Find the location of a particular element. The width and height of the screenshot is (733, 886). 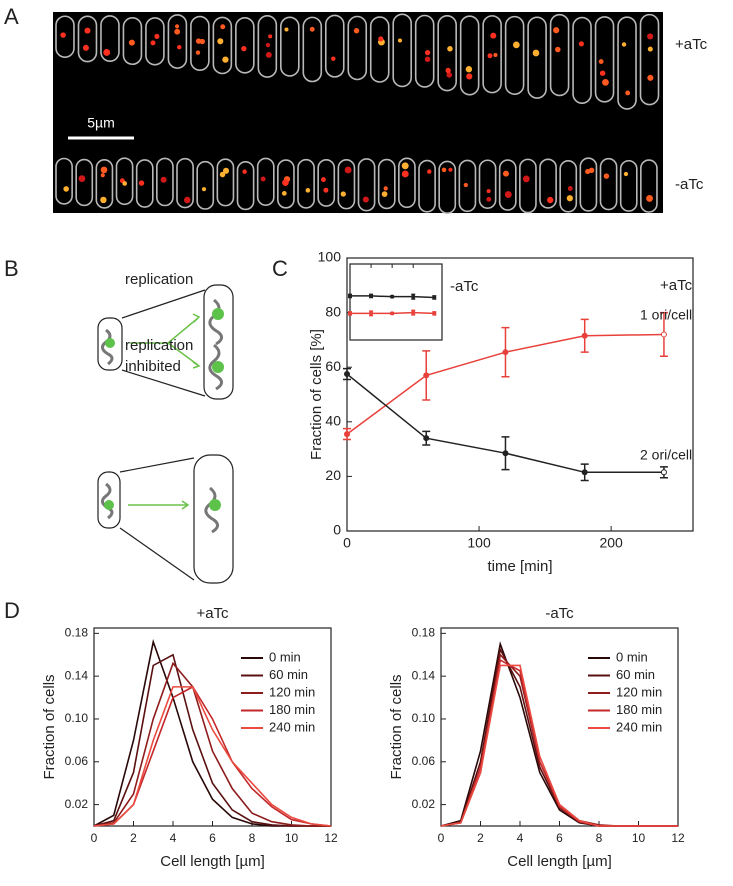

schematic-label: replication is located at coordinates (159, 345).